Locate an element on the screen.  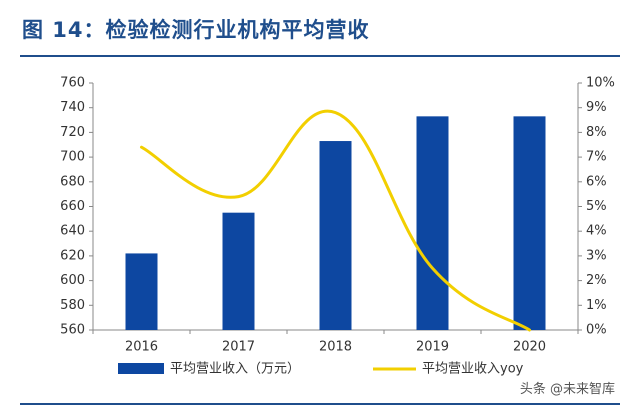
x-tick-label: 2019 is located at coordinates (432, 347).